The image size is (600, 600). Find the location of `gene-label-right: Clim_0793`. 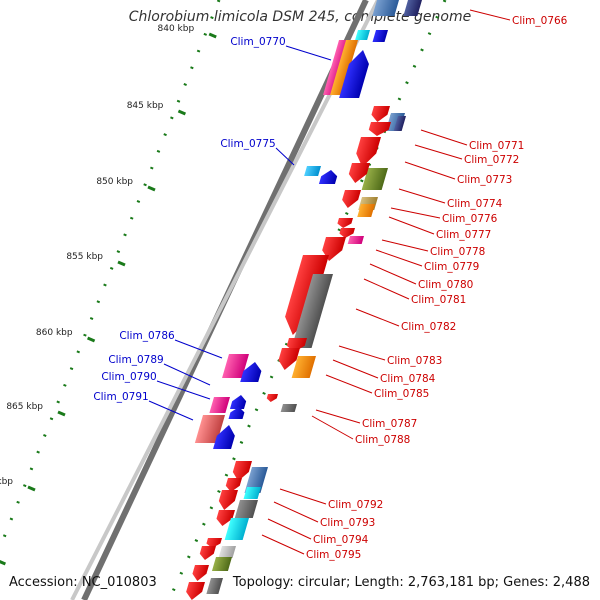

gene-label-right: Clim_0793 is located at coordinates (347, 523).